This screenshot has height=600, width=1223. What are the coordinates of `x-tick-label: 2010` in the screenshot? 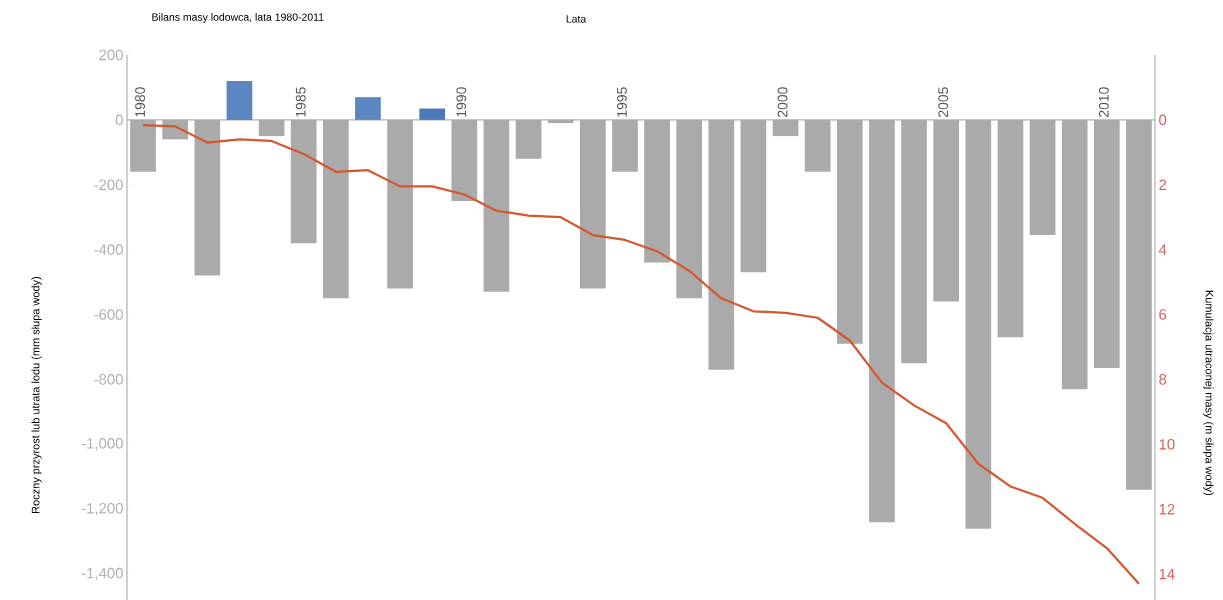 It's located at (1103, 102).